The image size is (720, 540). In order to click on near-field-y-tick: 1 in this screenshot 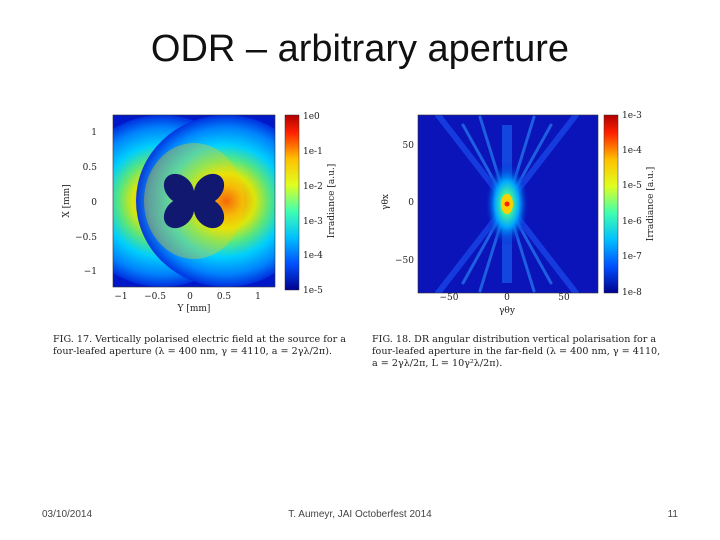, I will do `click(94, 133)`.